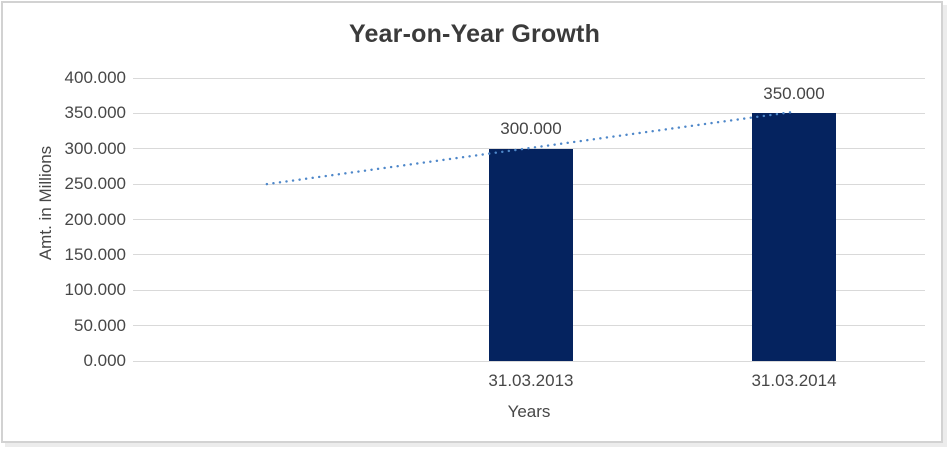  Describe the element at coordinates (95, 254) in the screenshot. I see `y-tick-label: 150.000` at that location.